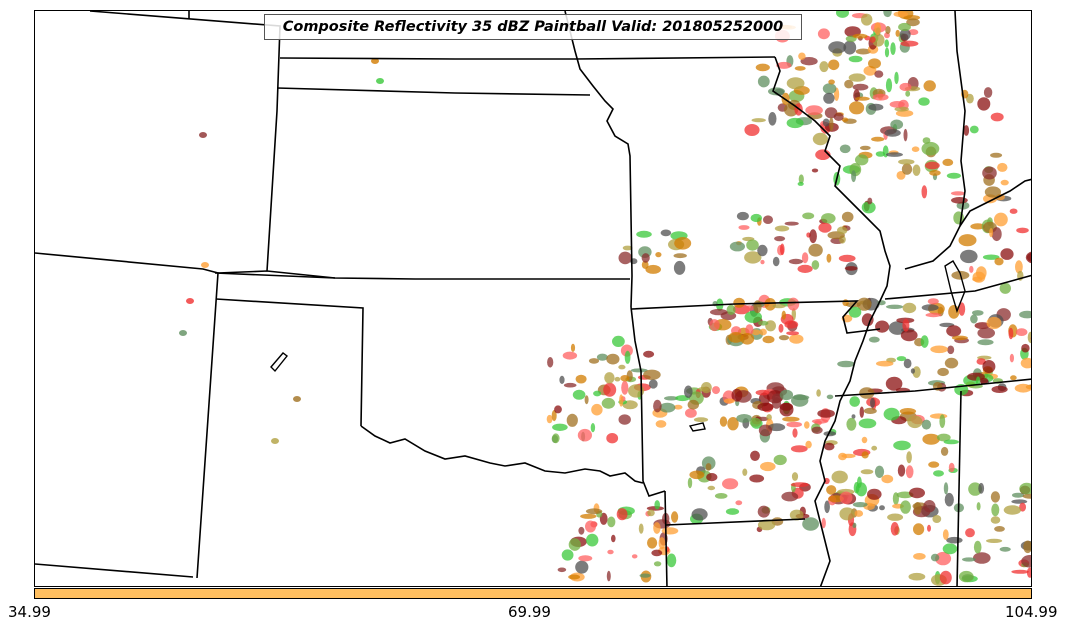 This screenshot has height=633, width=1070. I want to click on border-mo-ar, so click(756, 317).